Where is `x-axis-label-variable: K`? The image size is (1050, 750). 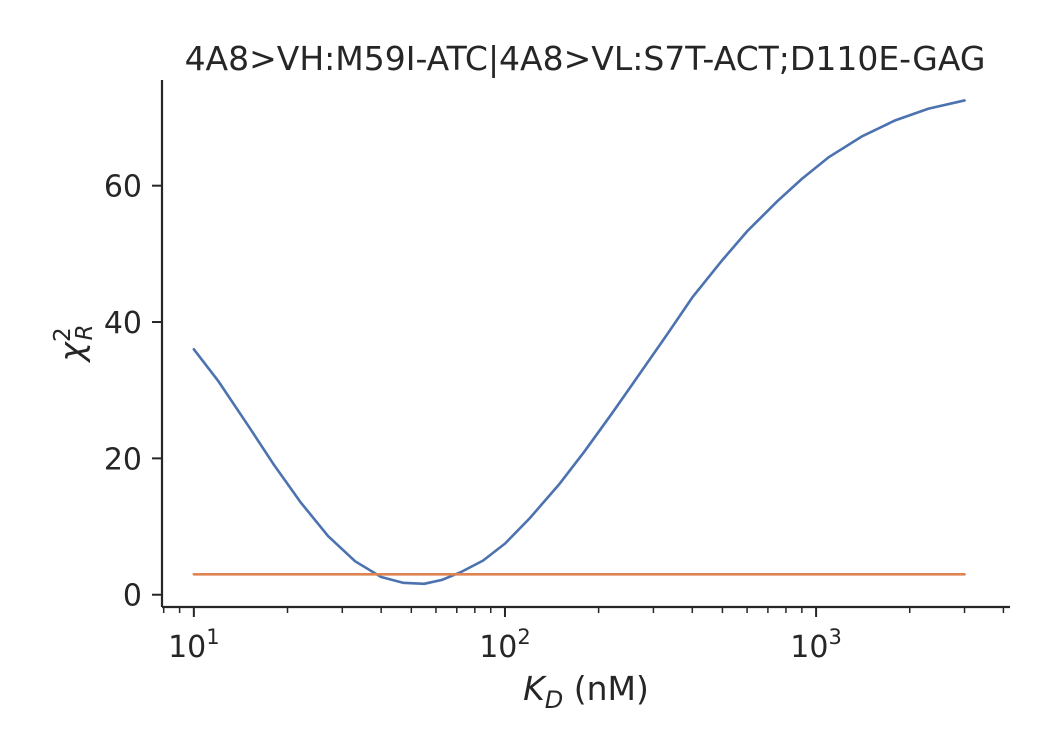 x-axis-label-variable: K is located at coordinates (535, 688).